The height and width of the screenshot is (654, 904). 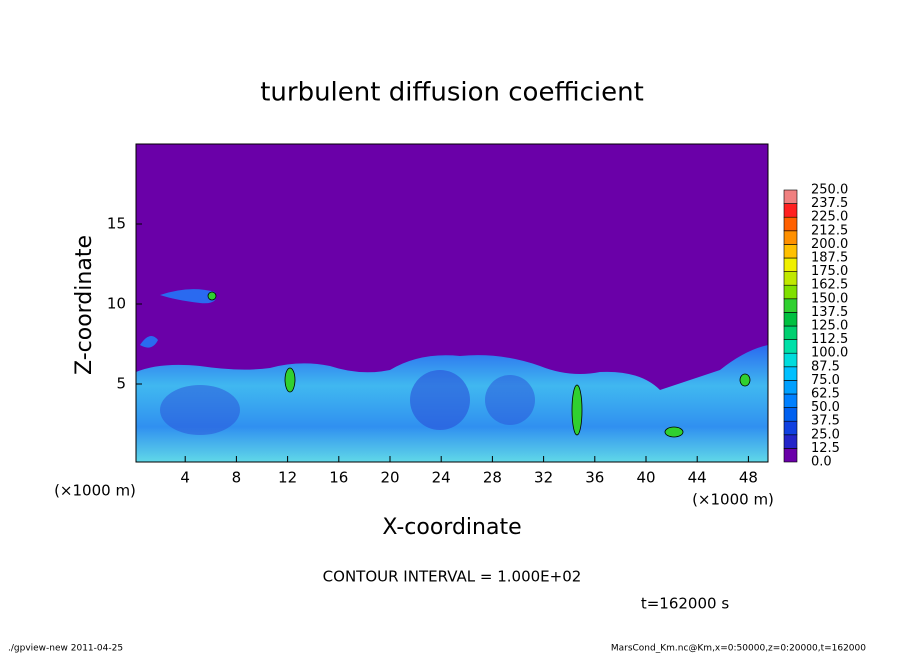 I want to click on x-tick-label: 20, so click(x=389, y=478).